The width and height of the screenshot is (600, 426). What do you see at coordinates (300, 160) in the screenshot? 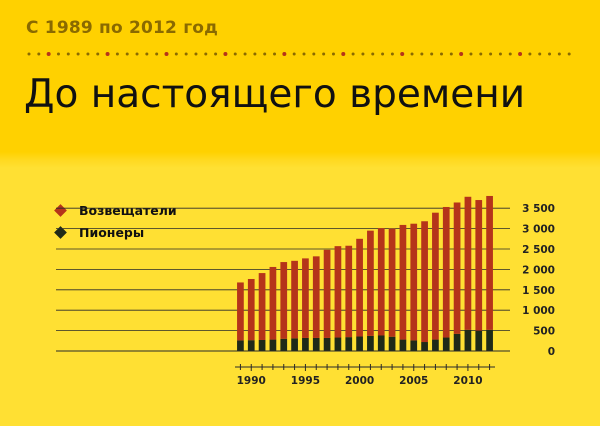
I see `band-edge` at bounding box center [300, 160].